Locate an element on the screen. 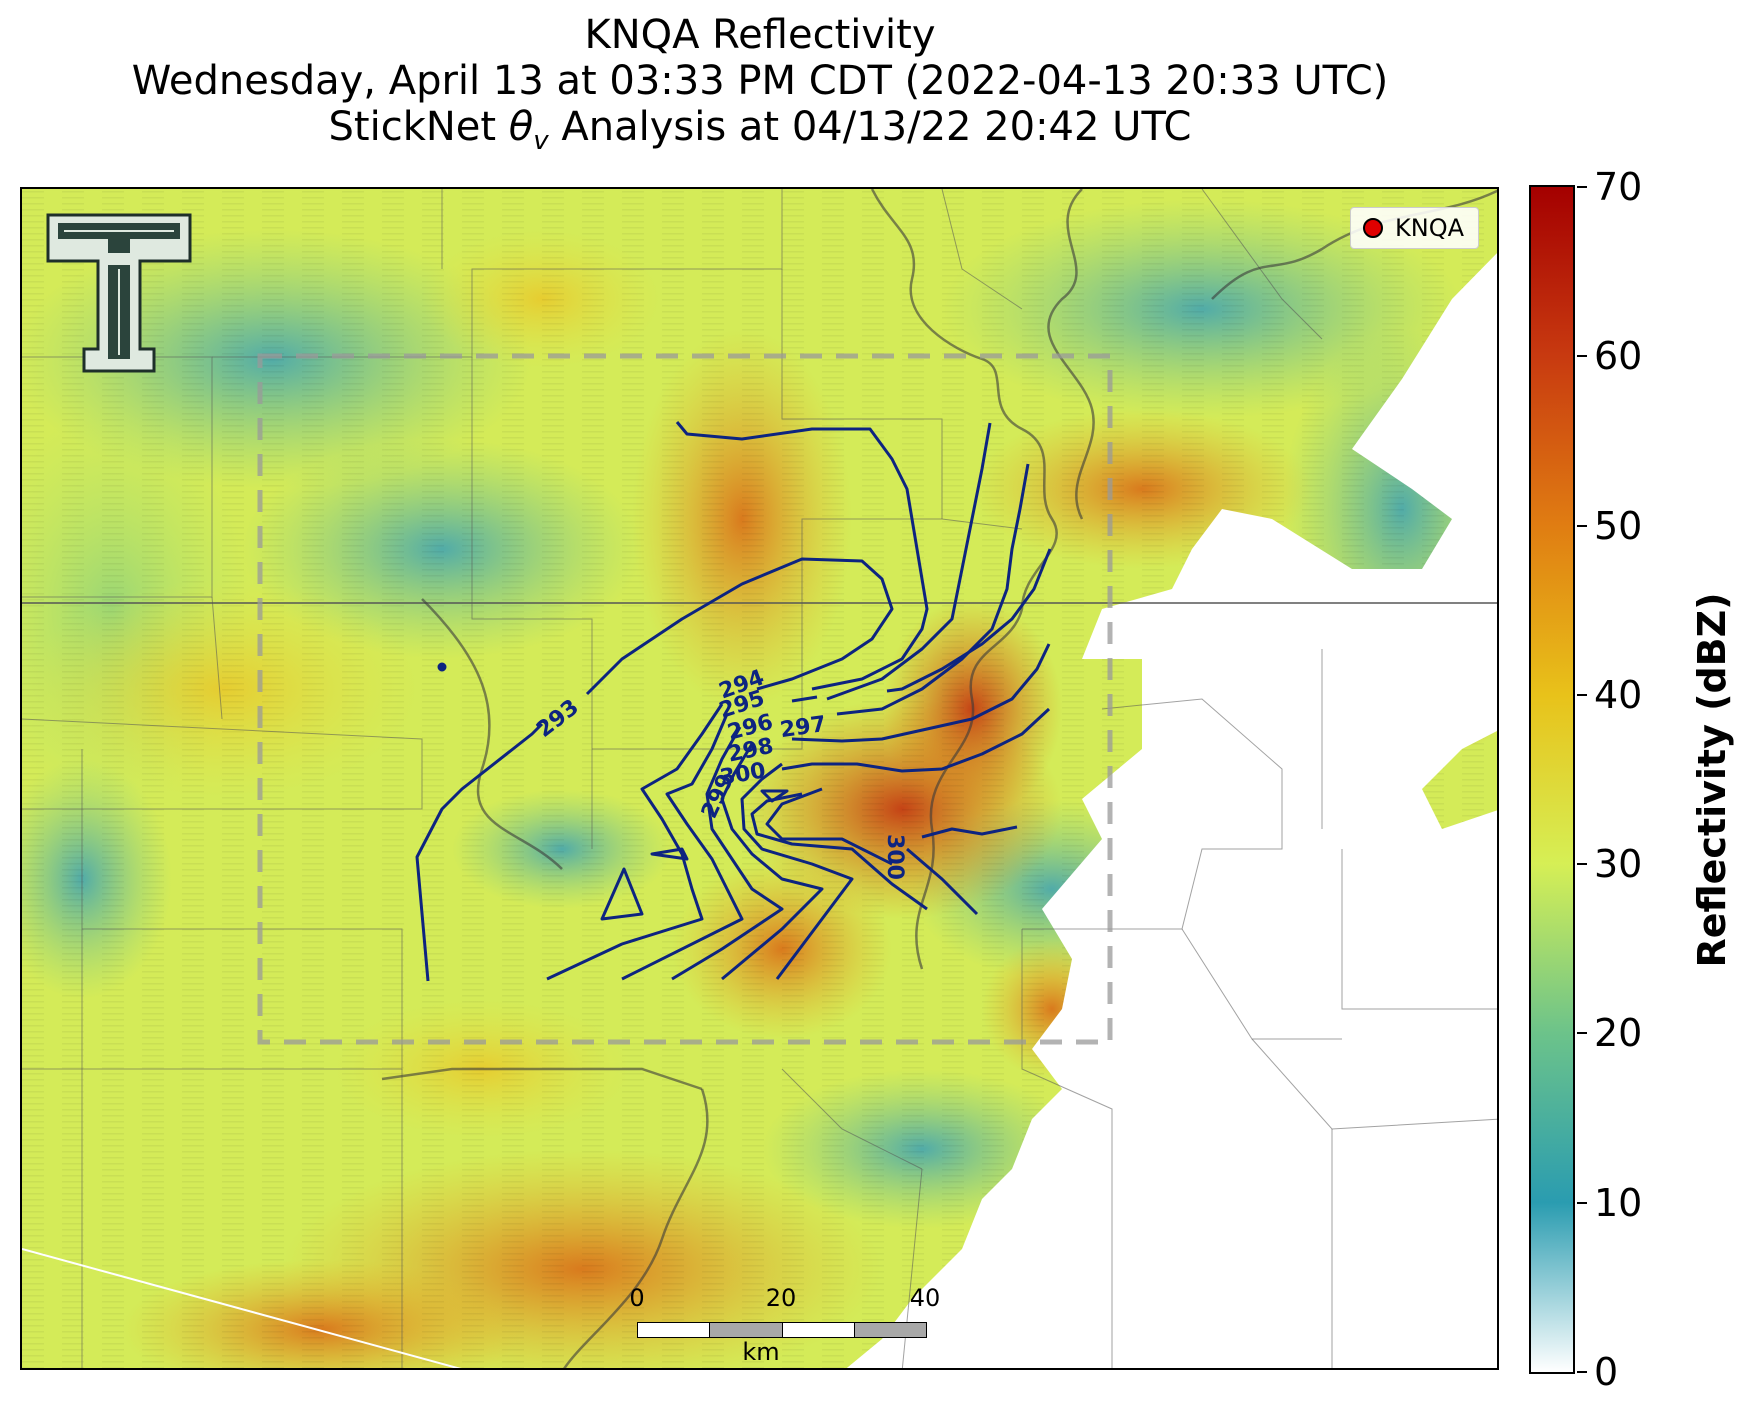 The height and width of the screenshot is (1411, 1738). theta-v-contours is located at coordinates (733, 701).